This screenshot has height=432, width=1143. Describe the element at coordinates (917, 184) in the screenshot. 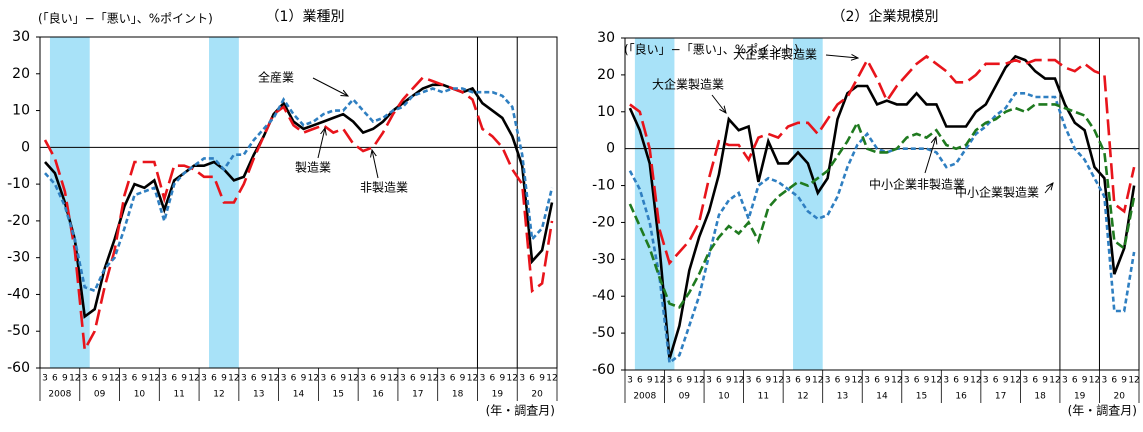

I see `series-label: 中小企業非製造業` at that location.